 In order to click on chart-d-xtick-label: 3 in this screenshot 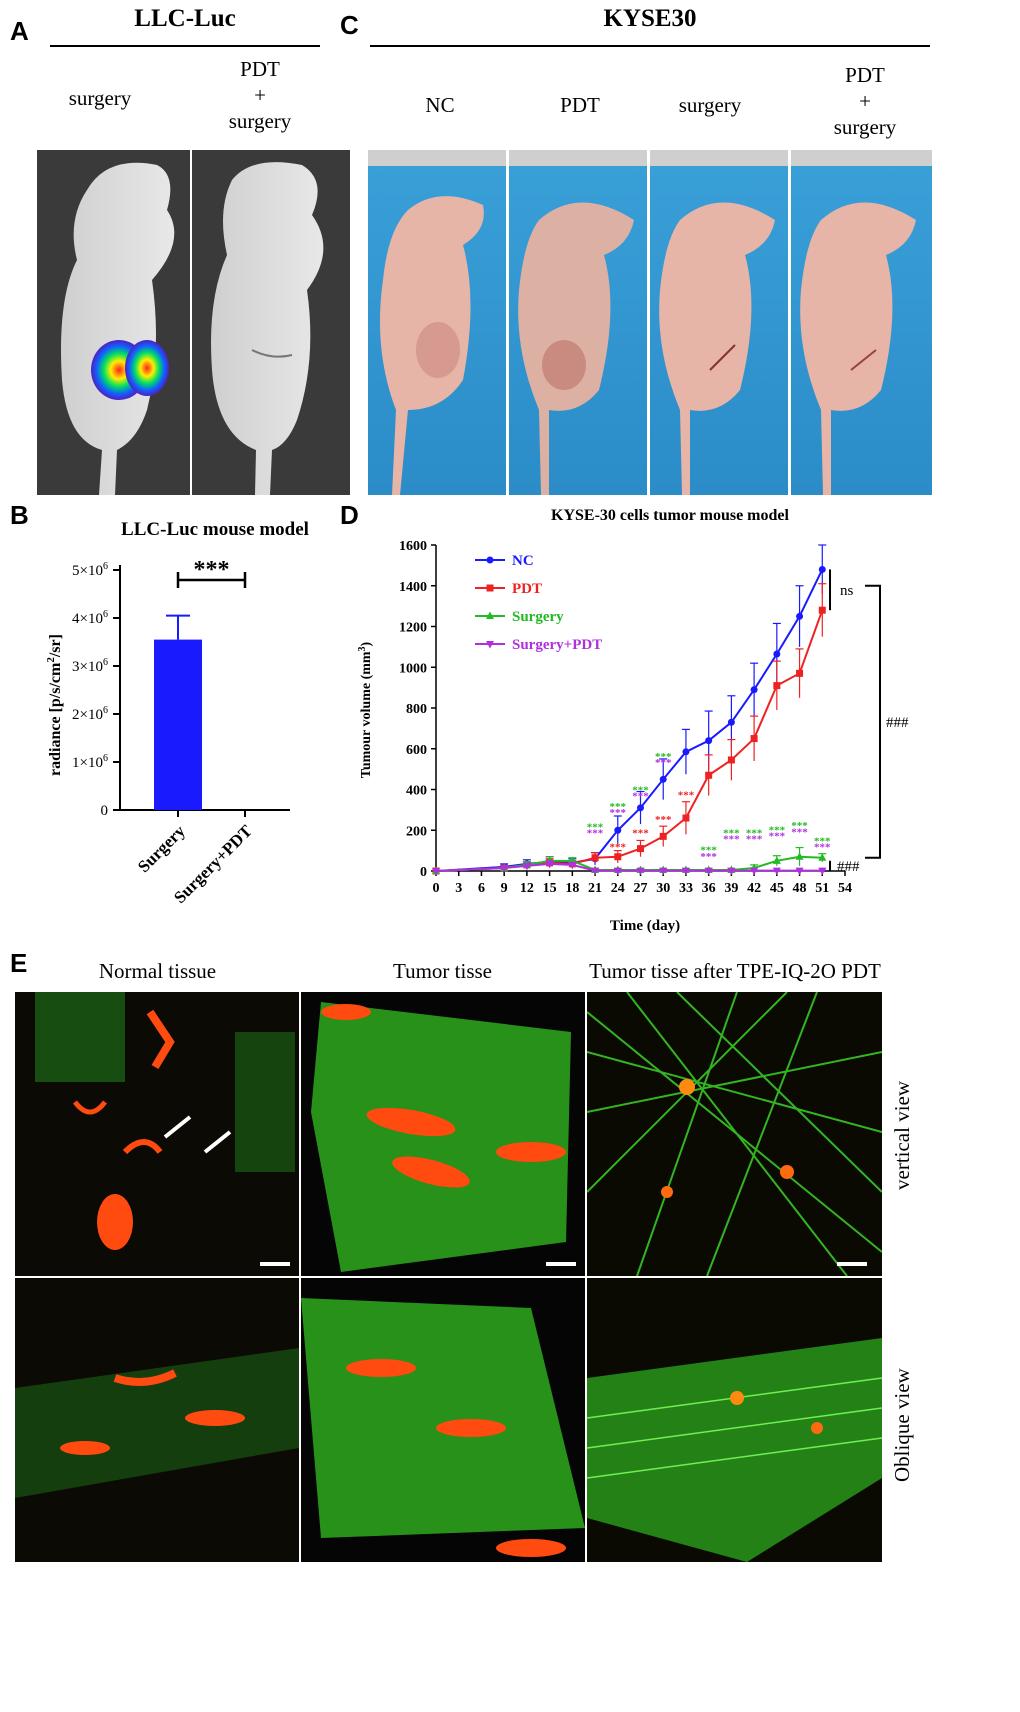, I will do `click(458, 888)`.